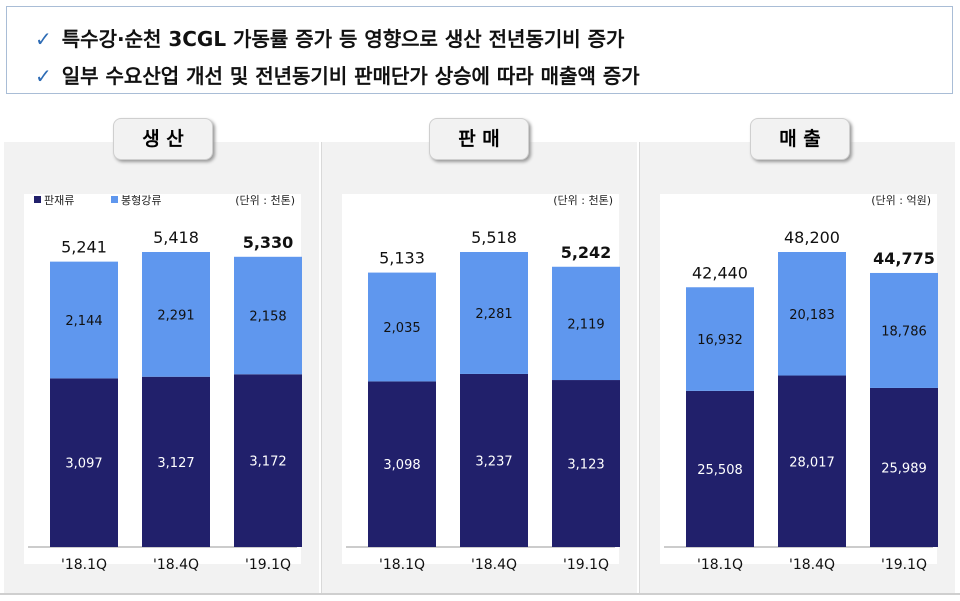 The image size is (960, 601). I want to click on data-label: 3,098, so click(401, 465).